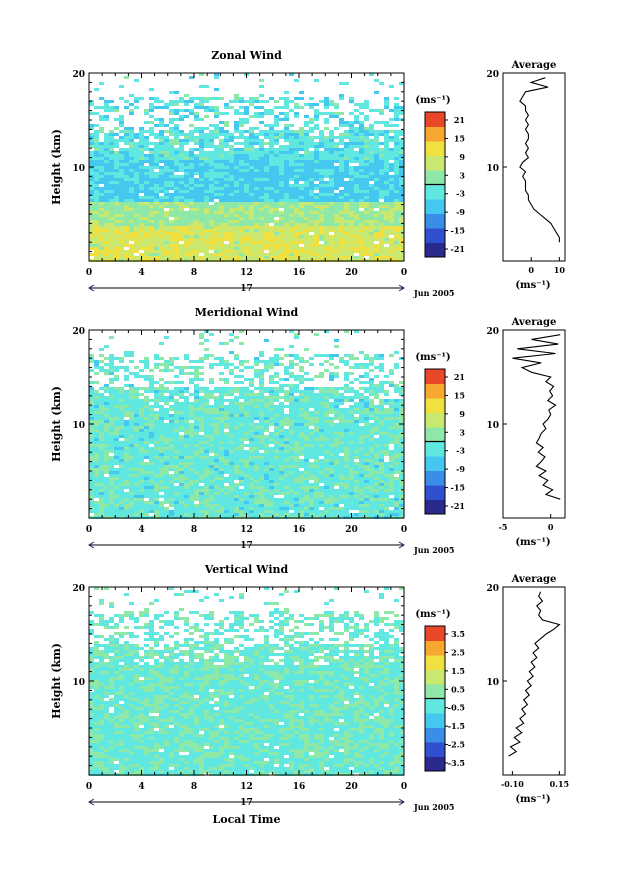  What do you see at coordinates (458, 671) in the screenshot?
I see `colorbar-tick-label: 1.5` at bounding box center [458, 671].